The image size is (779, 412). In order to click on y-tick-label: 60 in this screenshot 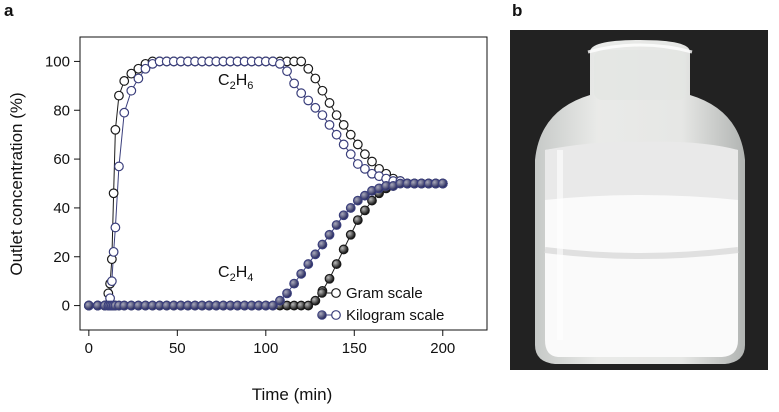, I will do `click(61, 159)`.